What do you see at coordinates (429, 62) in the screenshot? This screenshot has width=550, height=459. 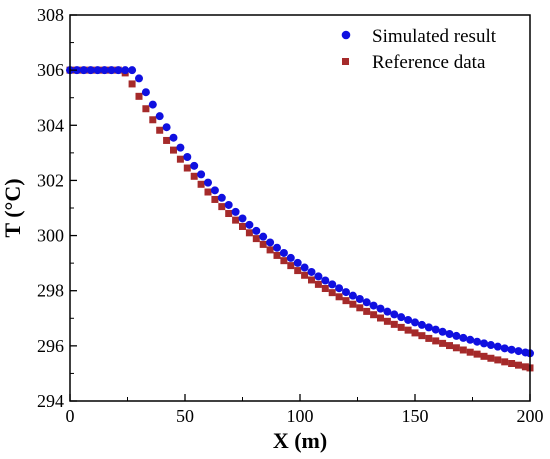 I see `legend-label-reference: Reference data` at bounding box center [429, 62].